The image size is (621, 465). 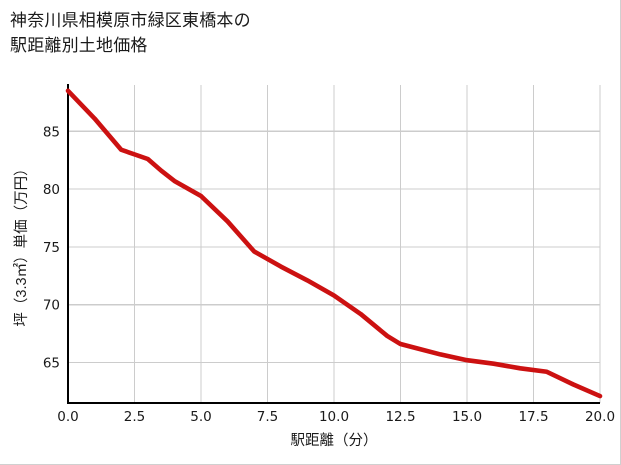 I want to click on y-axis-title: 坪（3.3㎡）単価（万円）, so click(x=21, y=243).